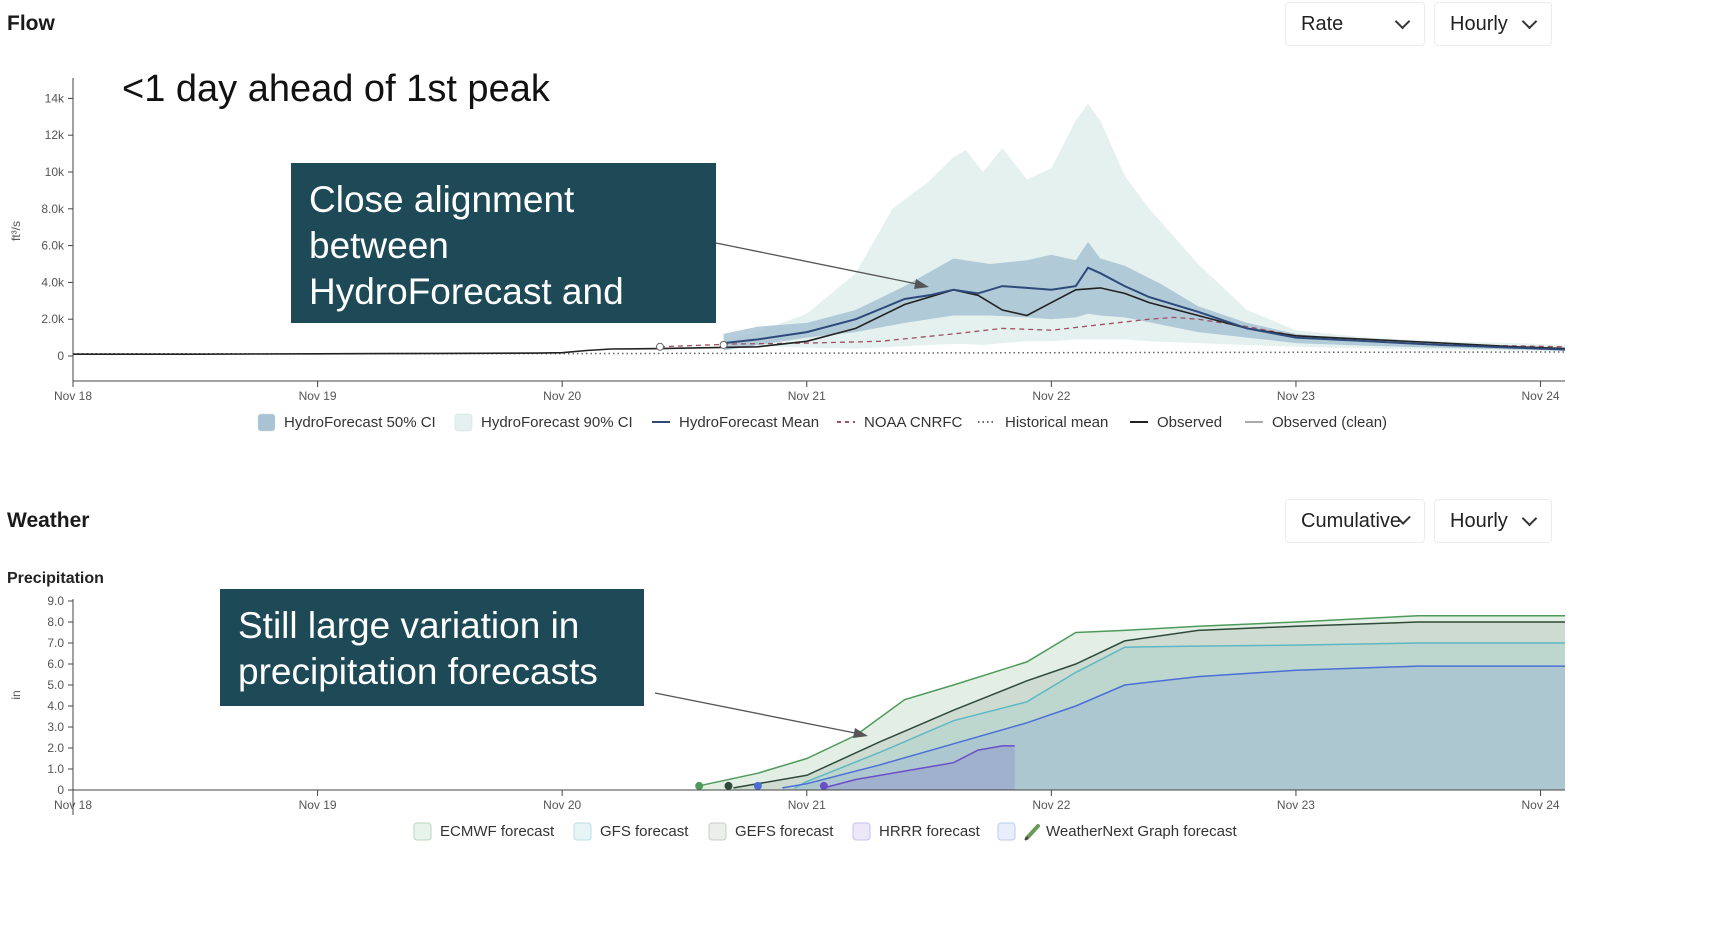 This screenshot has width=1732, height=930. I want to click on flow-y-tick-label: 0, so click(60, 356).